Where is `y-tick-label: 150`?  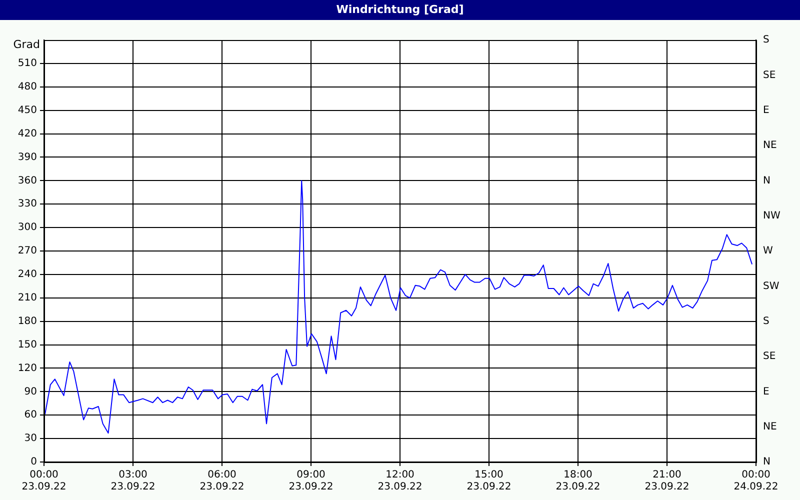
y-tick-label: 150 is located at coordinates (27, 344).